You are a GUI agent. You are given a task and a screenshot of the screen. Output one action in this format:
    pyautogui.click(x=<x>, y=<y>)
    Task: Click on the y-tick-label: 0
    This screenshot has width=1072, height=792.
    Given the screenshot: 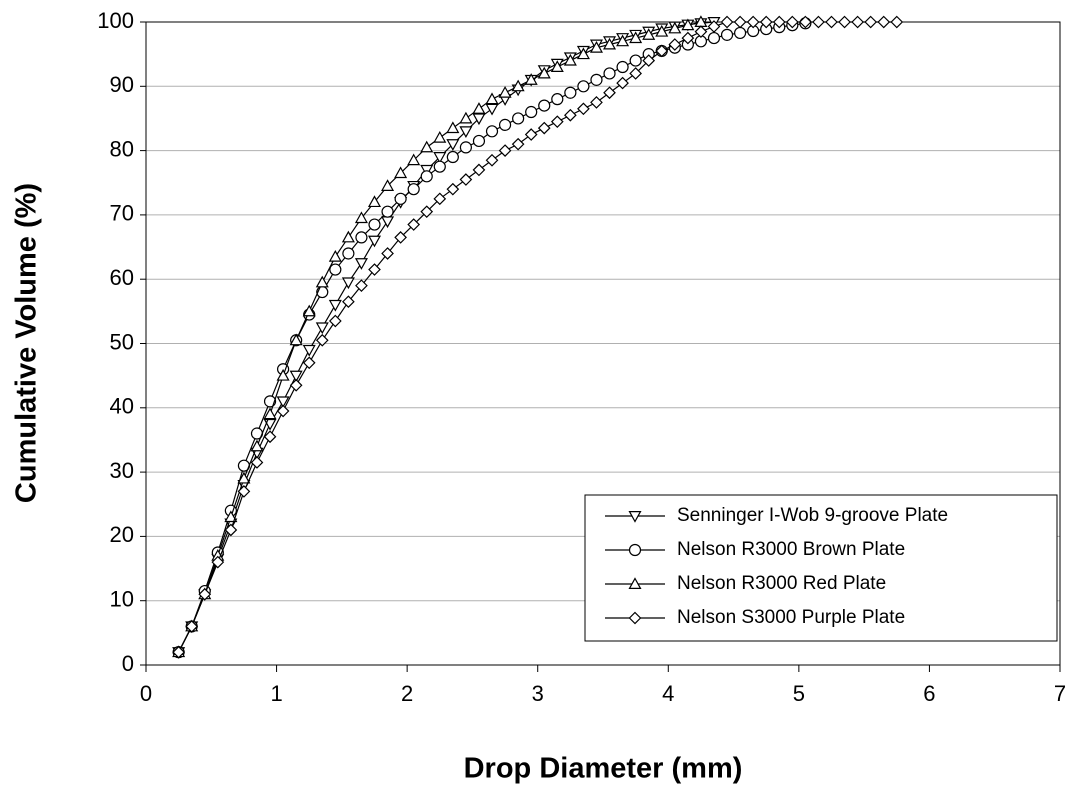 What is the action you would take?
    pyautogui.click(x=128, y=663)
    